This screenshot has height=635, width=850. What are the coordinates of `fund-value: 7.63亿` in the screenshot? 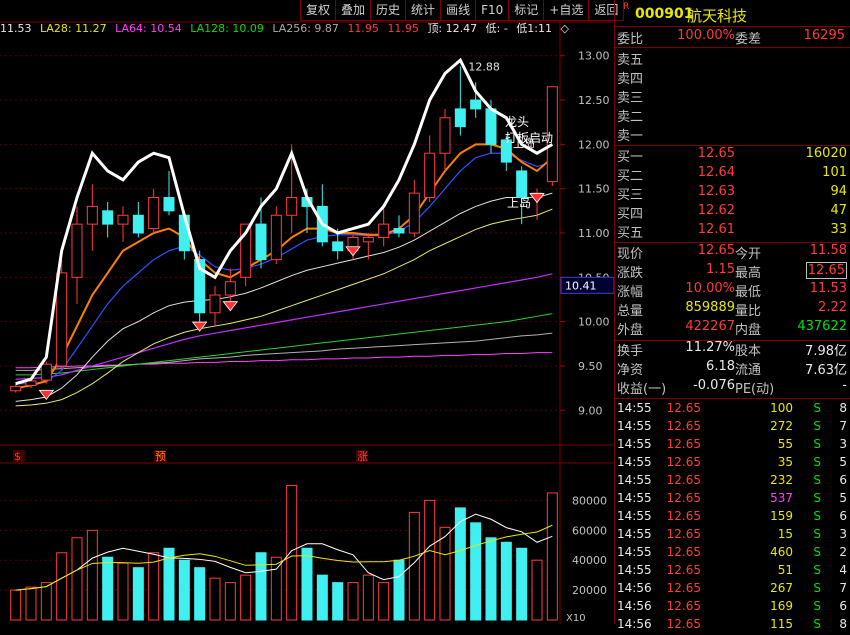 It's located at (826, 370).